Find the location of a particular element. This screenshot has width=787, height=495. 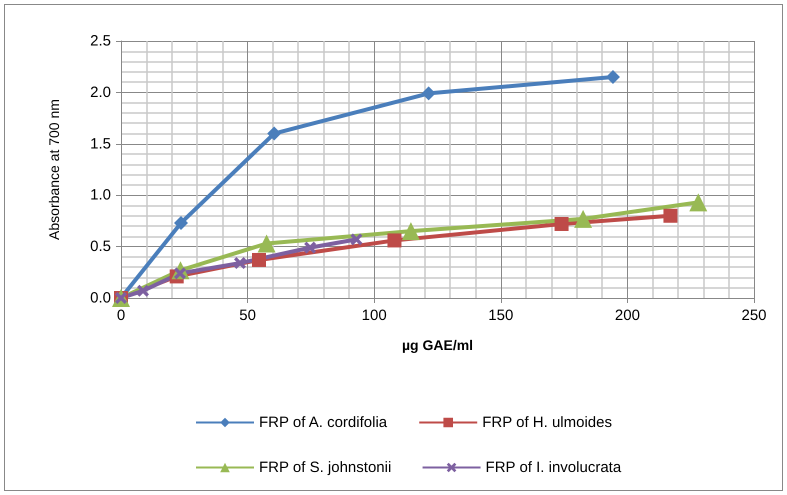

x-tick-label: 250 is located at coordinates (754, 315).